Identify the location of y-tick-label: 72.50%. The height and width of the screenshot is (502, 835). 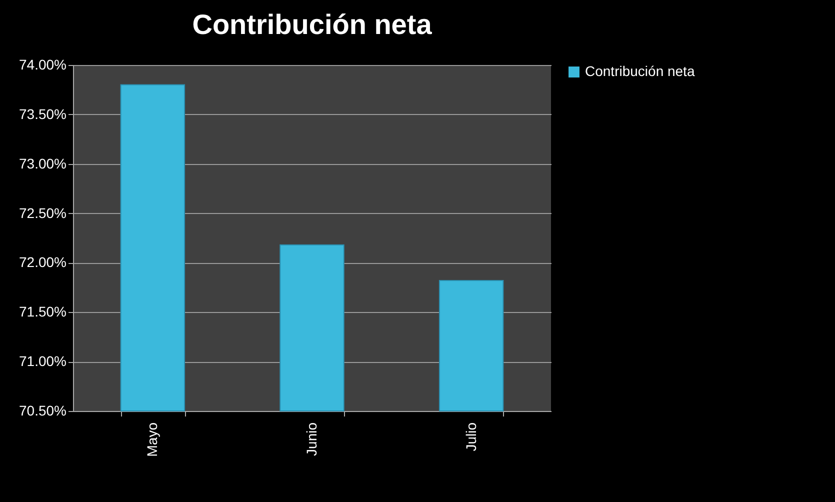
(42, 212).